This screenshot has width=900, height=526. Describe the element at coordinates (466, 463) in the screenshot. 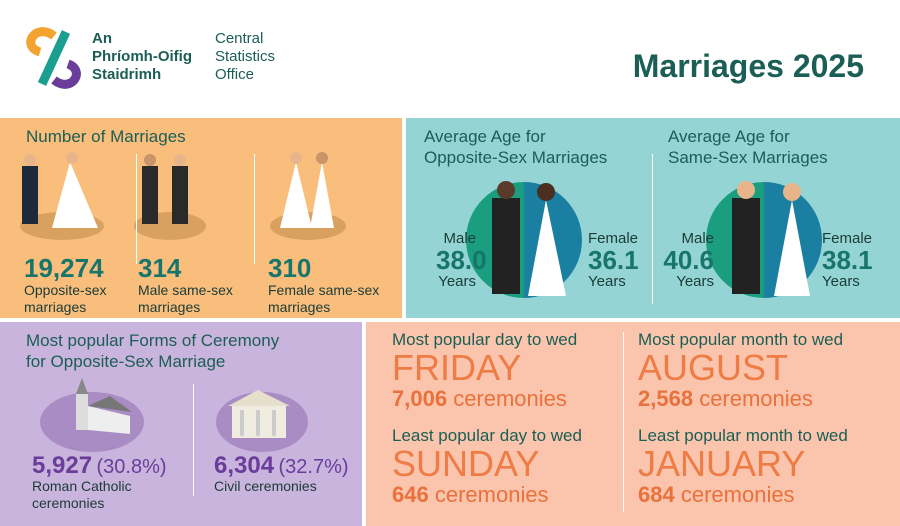

I see `block-name: SUNDAY` at that location.